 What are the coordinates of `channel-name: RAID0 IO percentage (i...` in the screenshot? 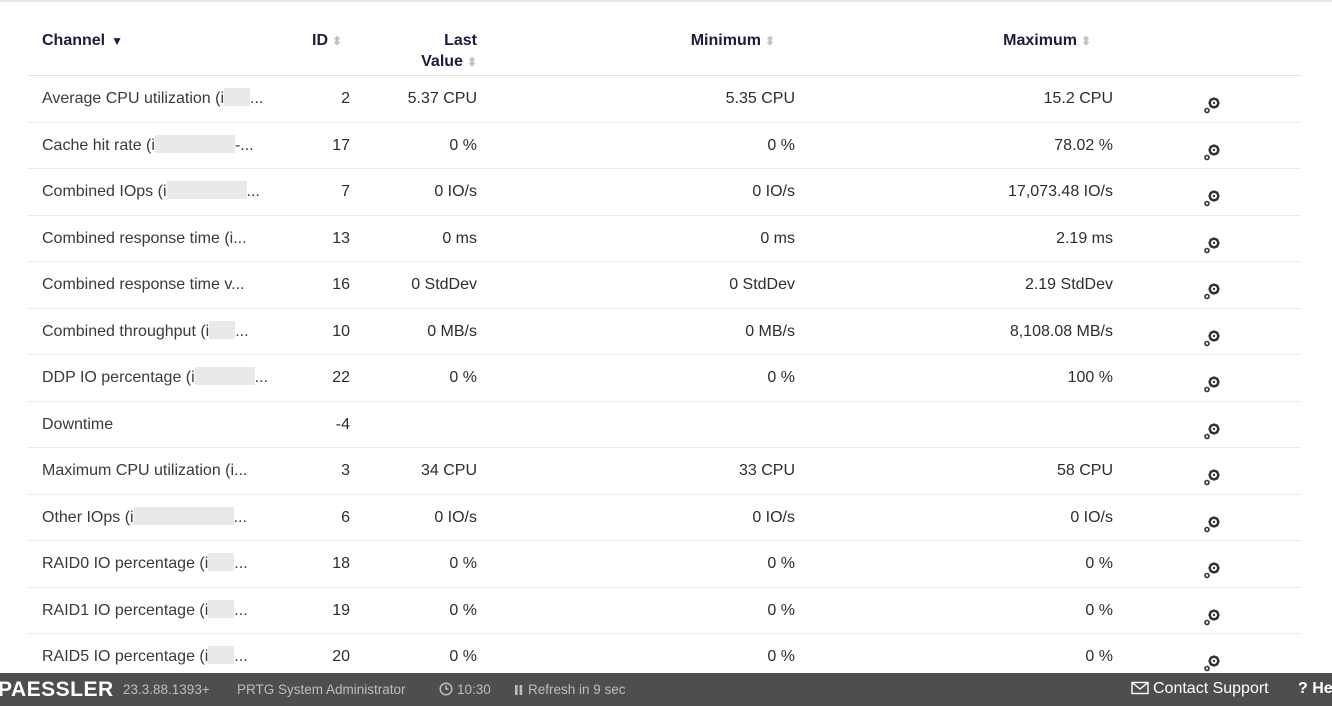 It's located at (160, 563).